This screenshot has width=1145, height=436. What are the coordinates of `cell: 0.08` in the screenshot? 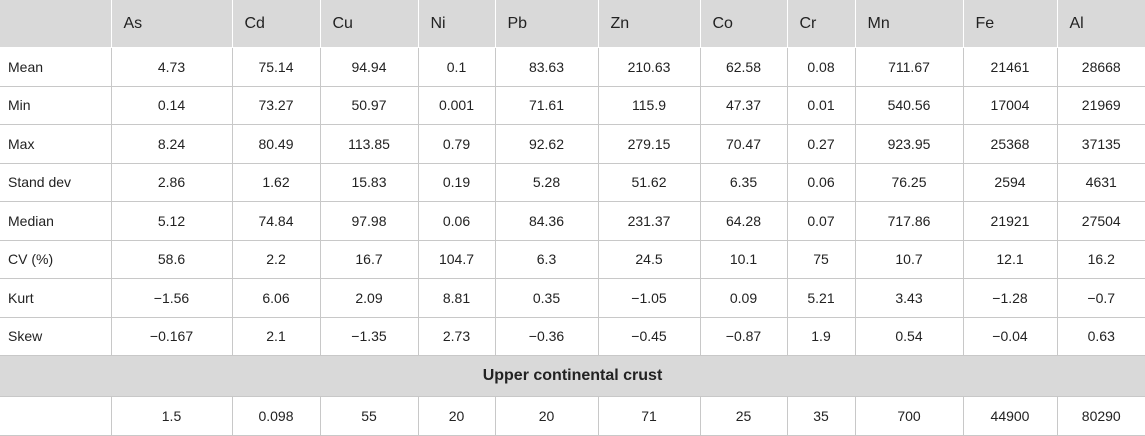 It's located at (821, 67).